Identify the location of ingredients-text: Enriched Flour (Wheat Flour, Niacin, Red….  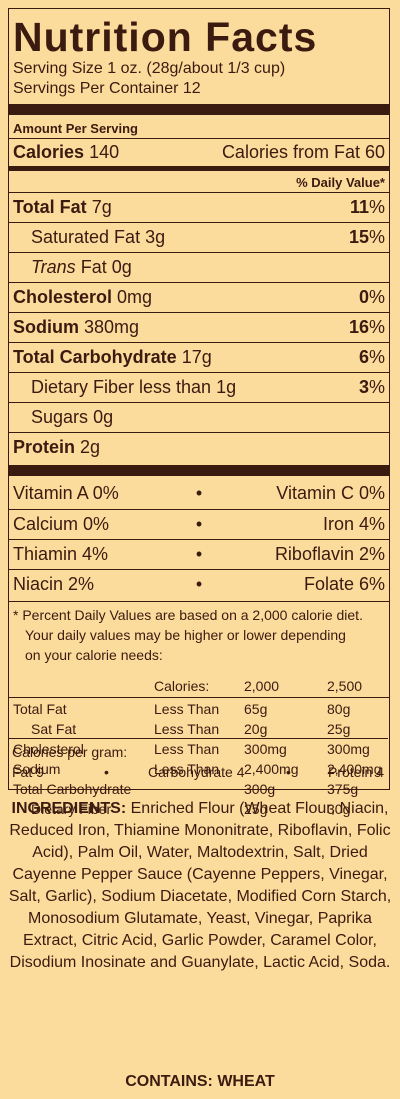
(200, 885).